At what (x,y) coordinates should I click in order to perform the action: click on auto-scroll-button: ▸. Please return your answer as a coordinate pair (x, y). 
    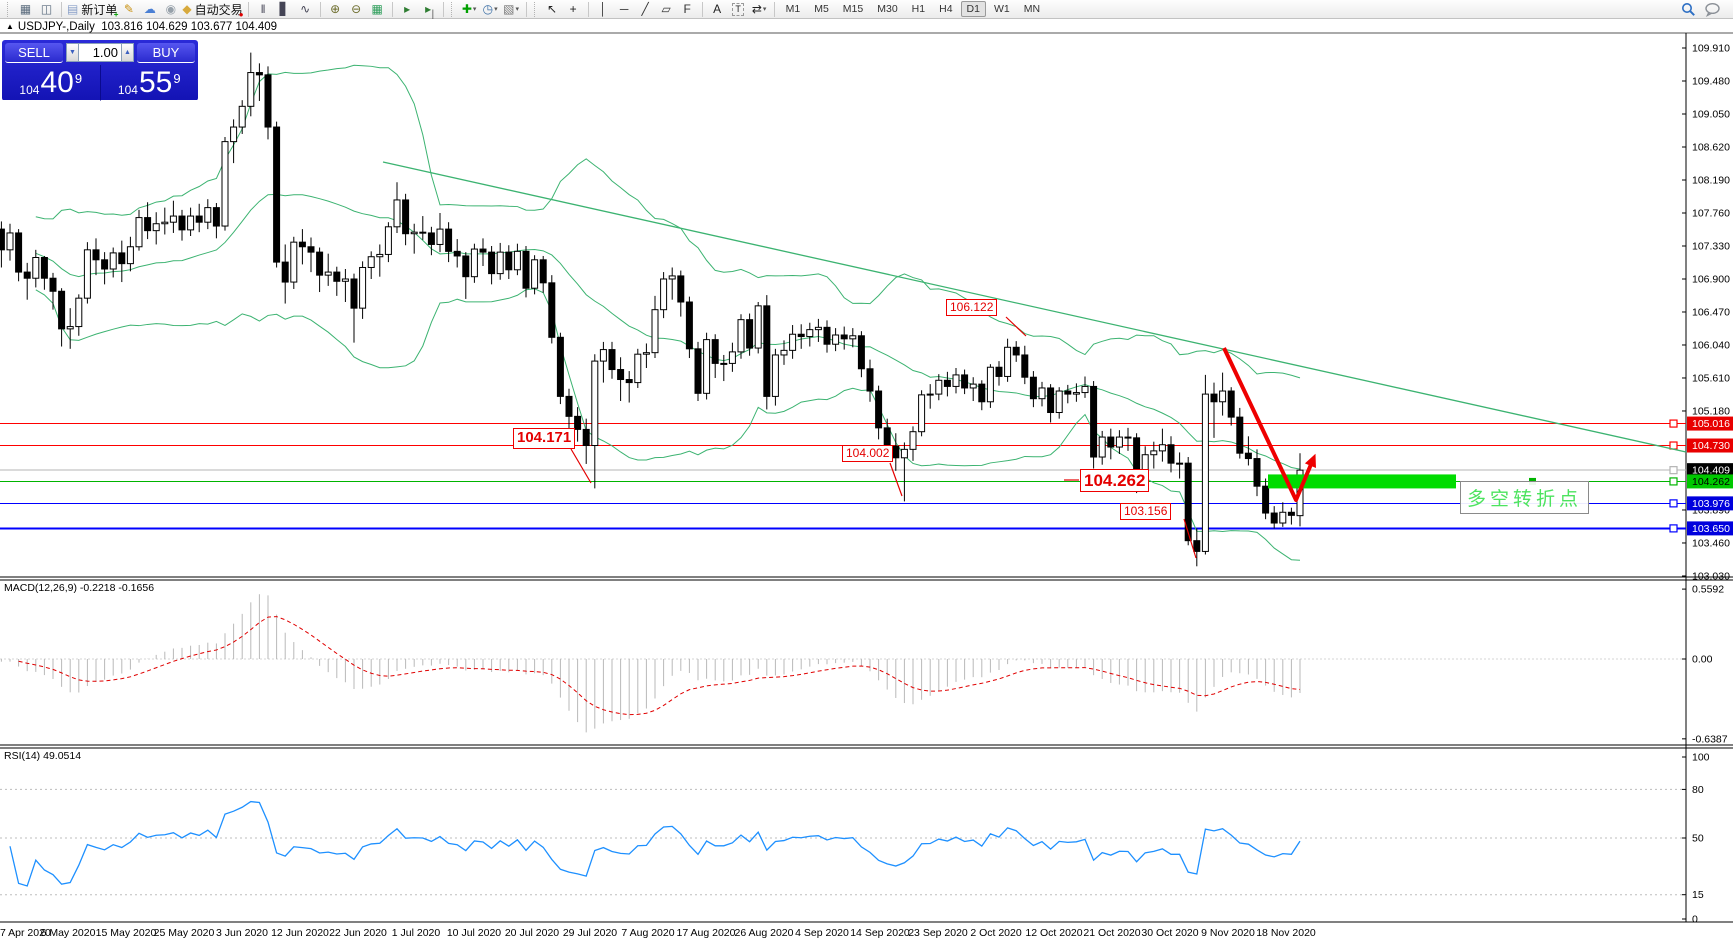
    Looking at the image, I should click on (407, 9).